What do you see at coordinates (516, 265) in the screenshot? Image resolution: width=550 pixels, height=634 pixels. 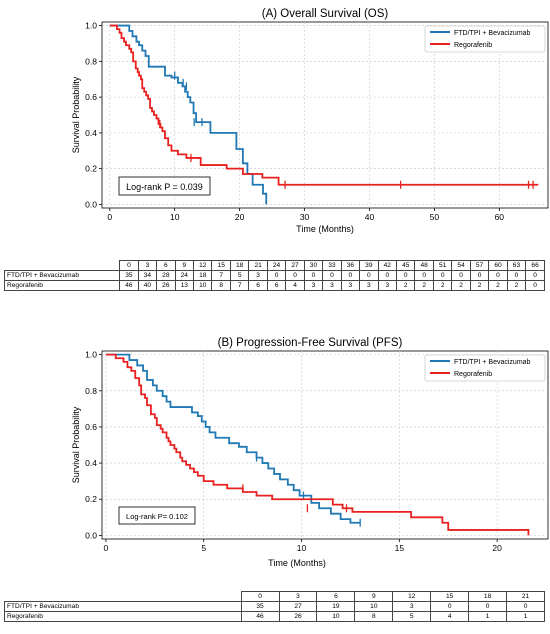 I see `os-risk-time: 63` at bounding box center [516, 265].